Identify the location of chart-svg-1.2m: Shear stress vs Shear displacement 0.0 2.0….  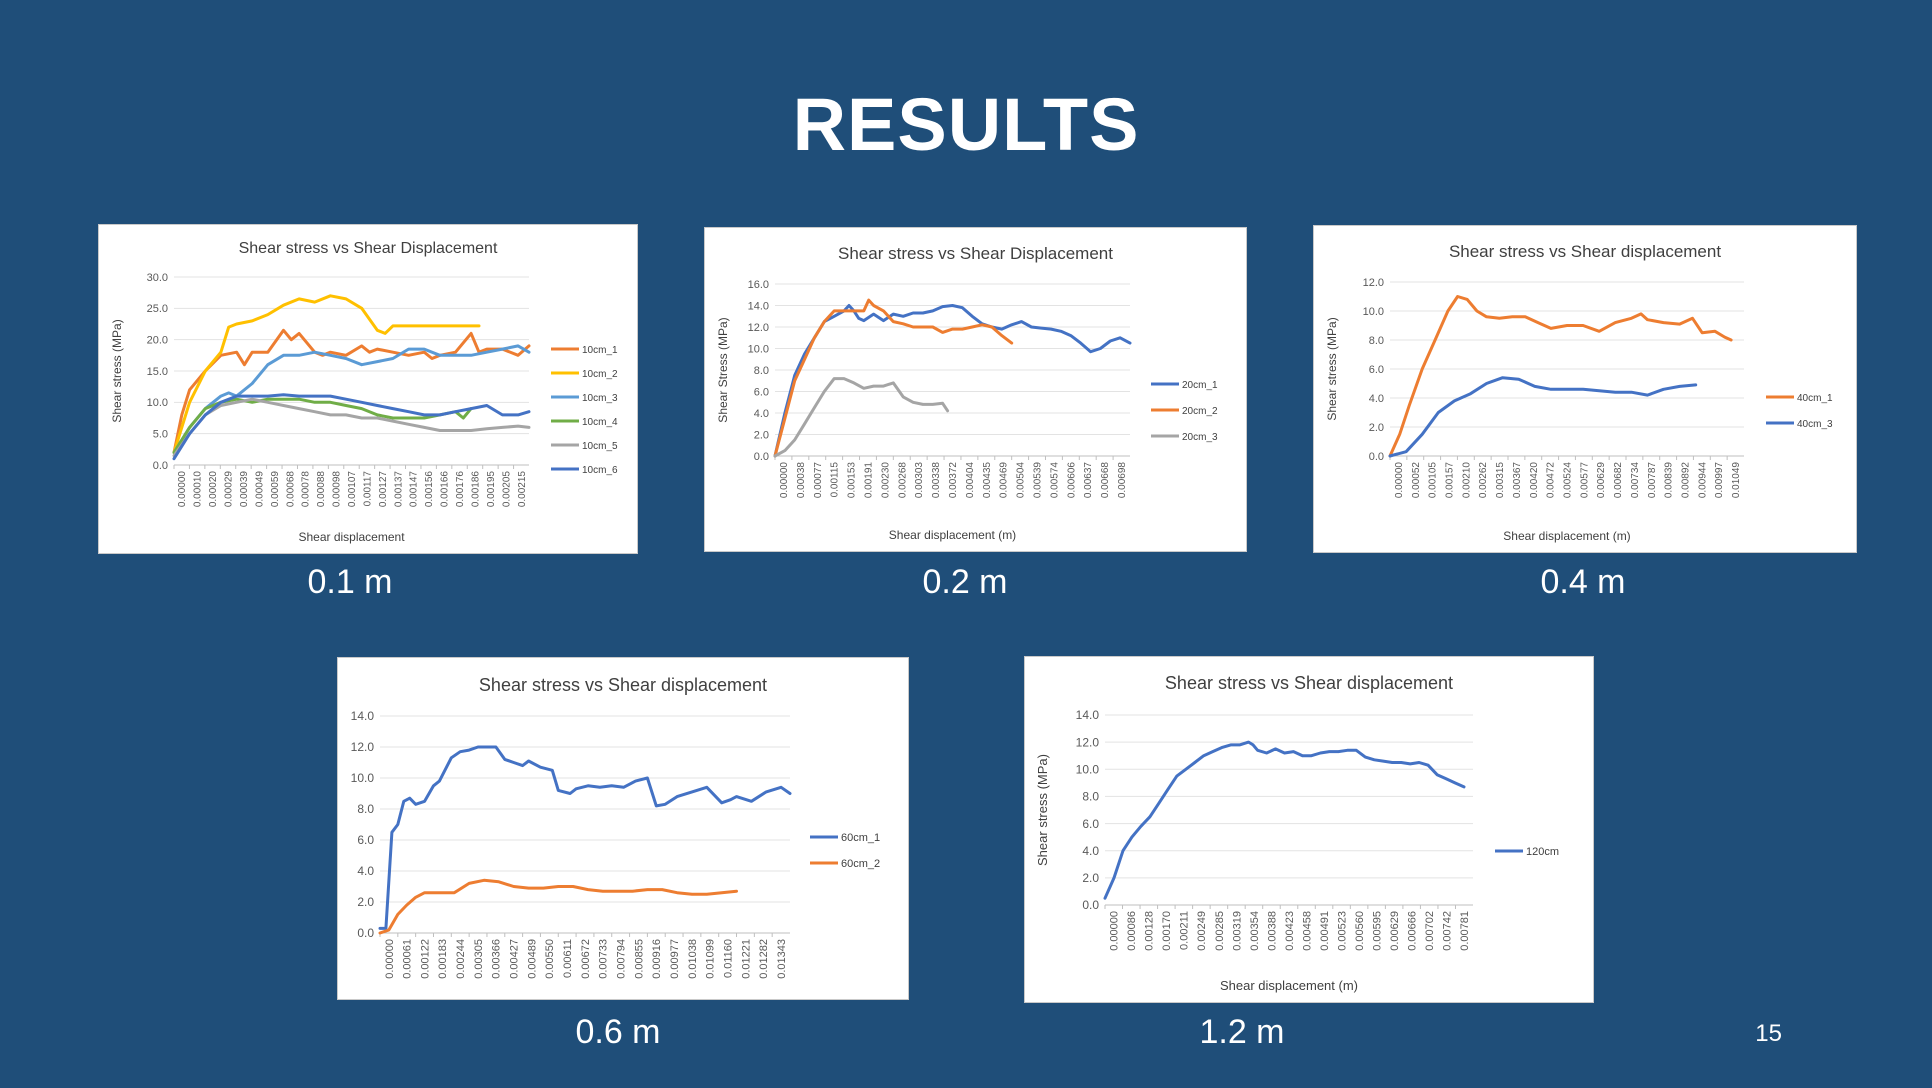
(1297, 833).